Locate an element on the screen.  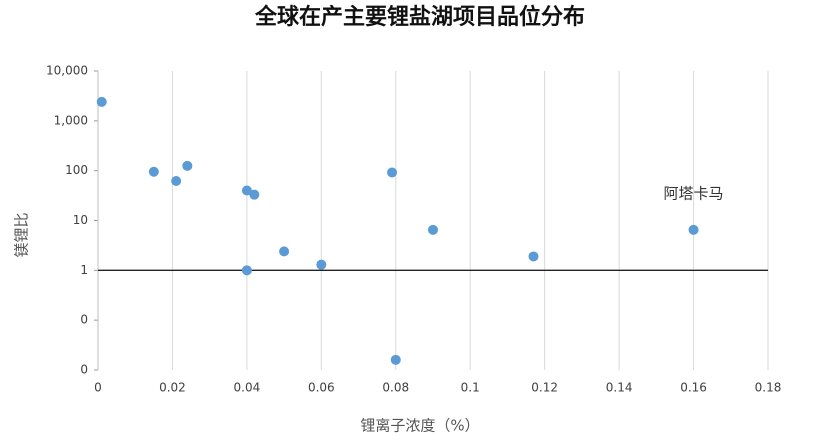
x-tick-label: 0.04 is located at coordinates (247, 388).